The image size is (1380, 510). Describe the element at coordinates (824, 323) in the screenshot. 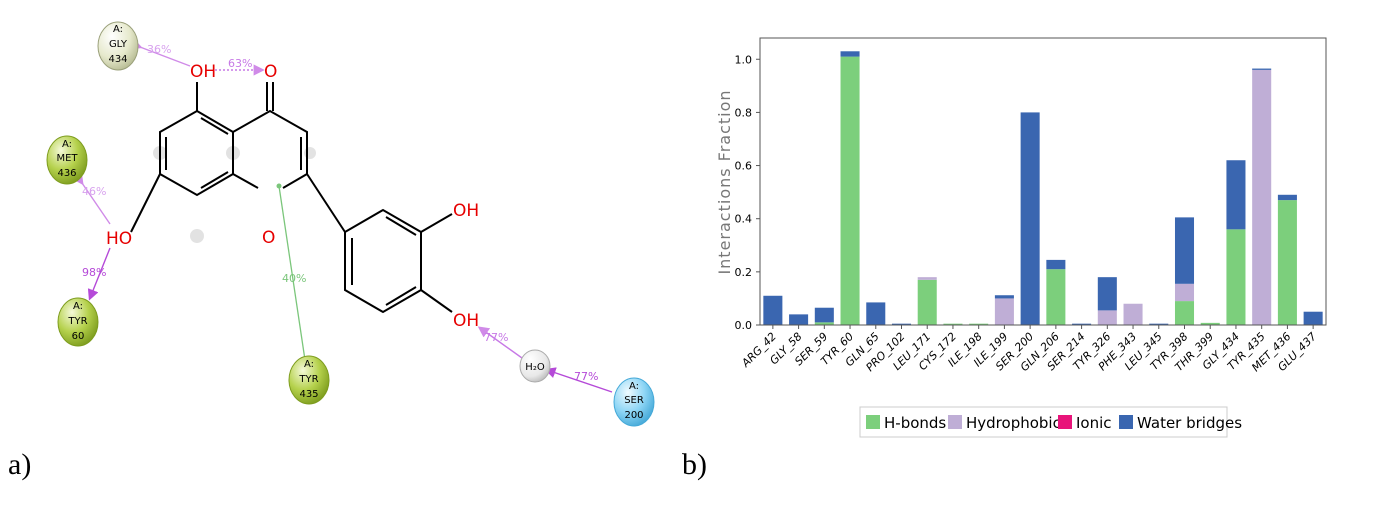

I see `bar-ser_59-h-bonds` at that location.